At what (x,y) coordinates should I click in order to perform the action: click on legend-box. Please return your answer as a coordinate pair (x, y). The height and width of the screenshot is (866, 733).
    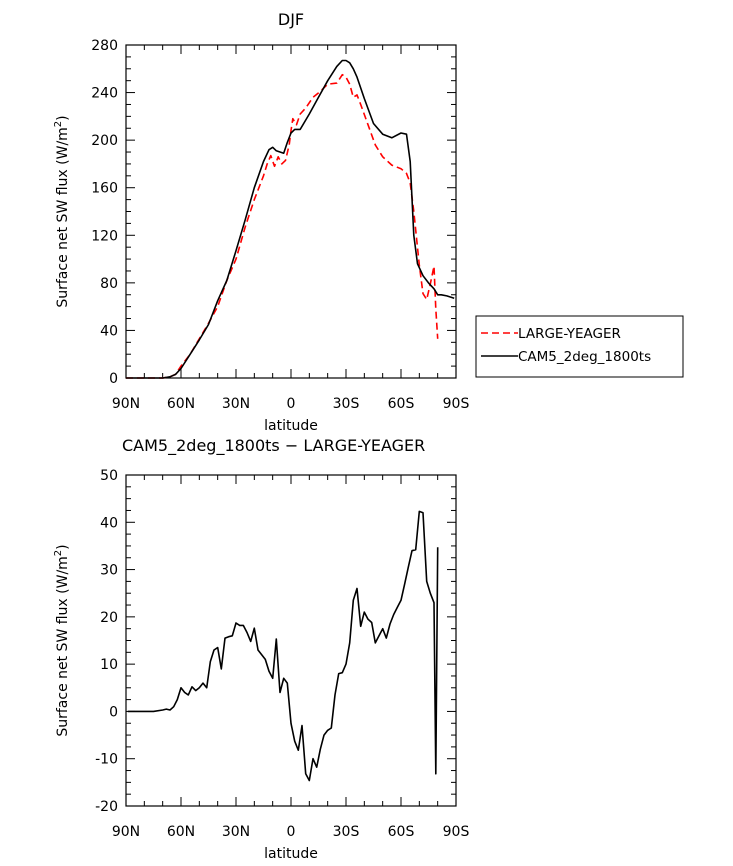
    Looking at the image, I should click on (579, 346).